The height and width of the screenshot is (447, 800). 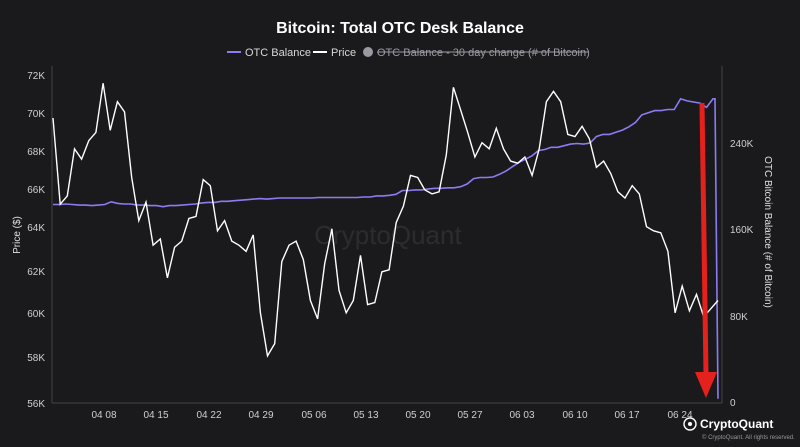 What do you see at coordinates (679, 415) in the screenshot?
I see `x-tick: 06 24` at bounding box center [679, 415].